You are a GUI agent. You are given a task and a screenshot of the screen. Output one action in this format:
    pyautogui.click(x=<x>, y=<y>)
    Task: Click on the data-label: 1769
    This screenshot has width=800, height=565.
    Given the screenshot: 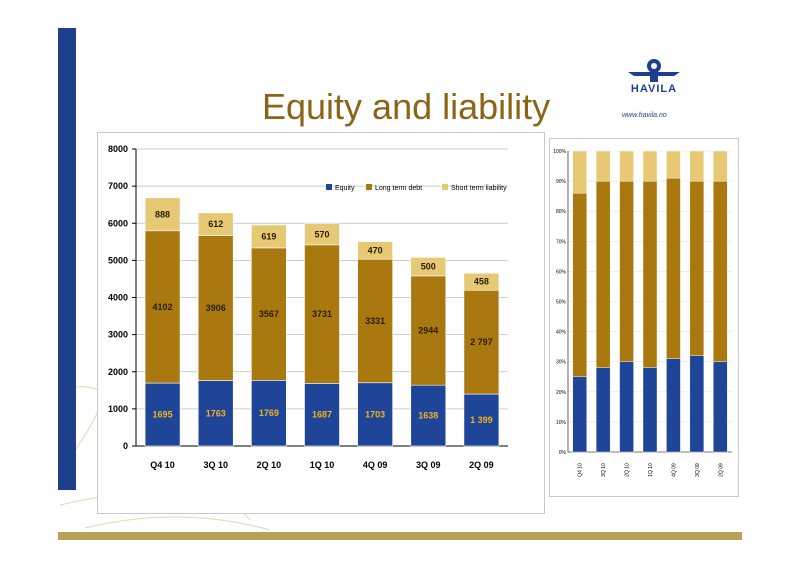 What is the action you would take?
    pyautogui.click(x=269, y=413)
    